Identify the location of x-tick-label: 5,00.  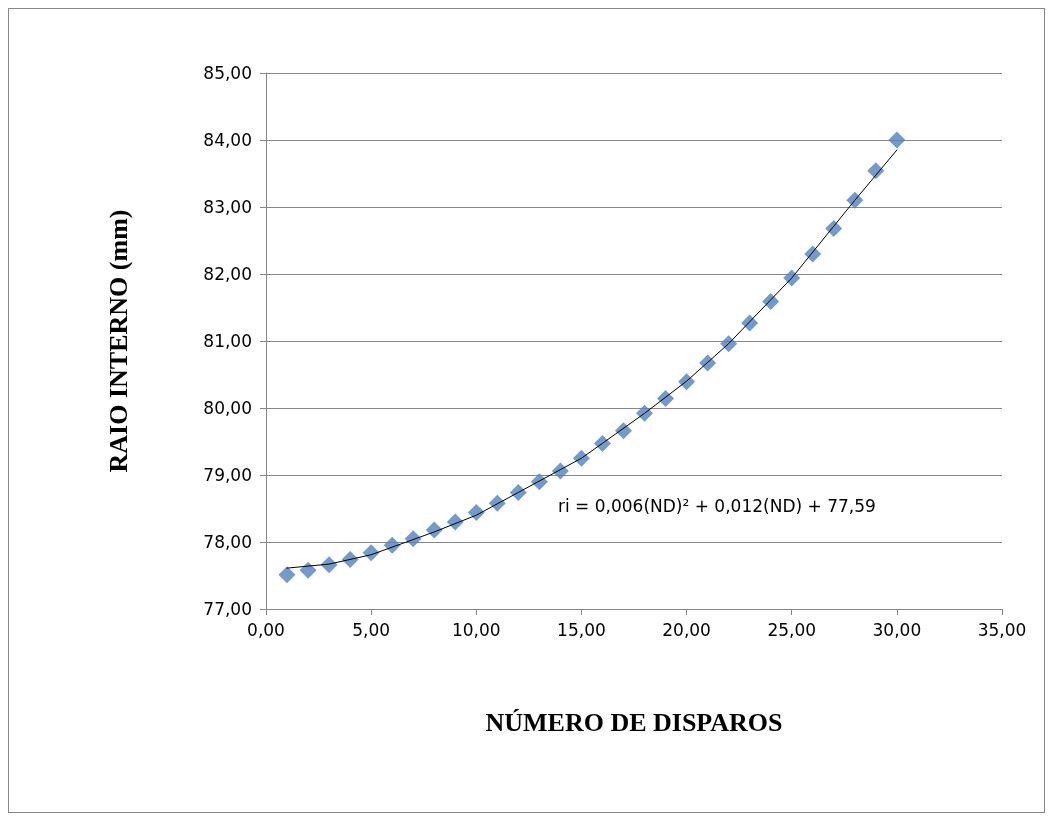
(371, 629).